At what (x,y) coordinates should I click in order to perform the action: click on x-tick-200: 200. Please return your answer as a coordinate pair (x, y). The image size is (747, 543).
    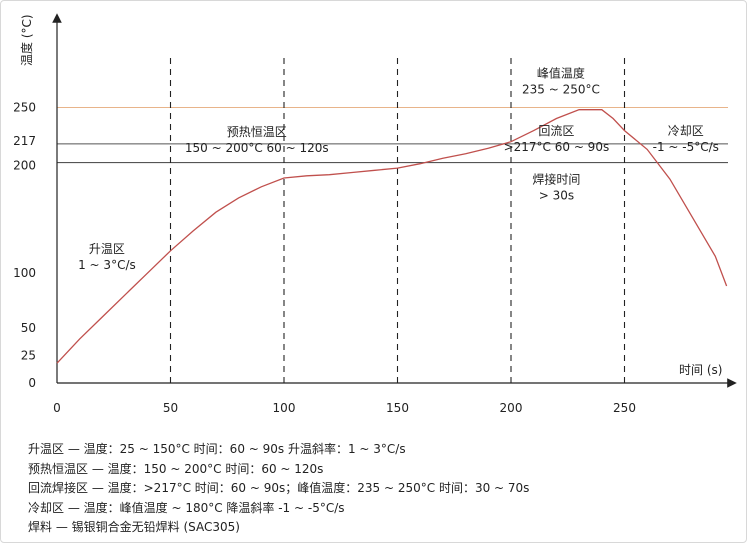
    Looking at the image, I should click on (511, 408).